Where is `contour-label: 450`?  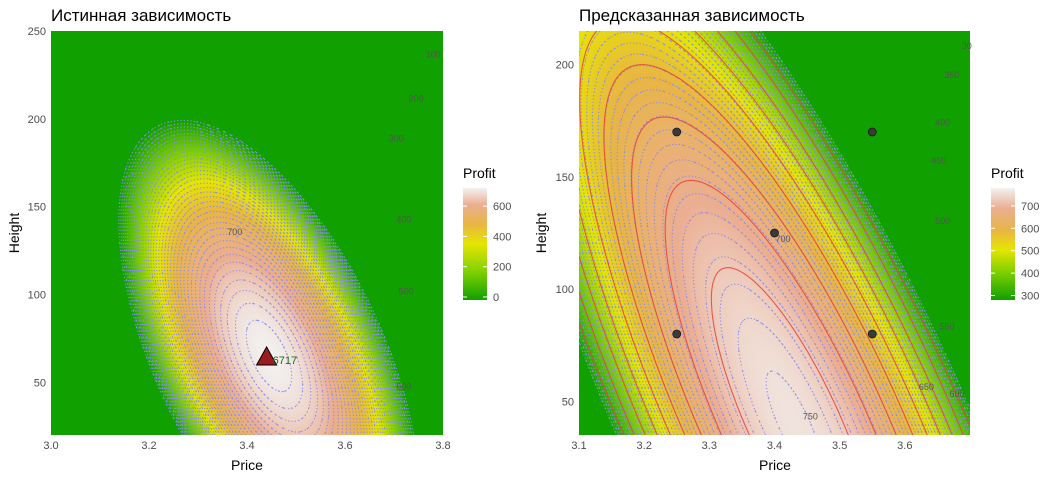
contour-label: 450 is located at coordinates (938, 160).